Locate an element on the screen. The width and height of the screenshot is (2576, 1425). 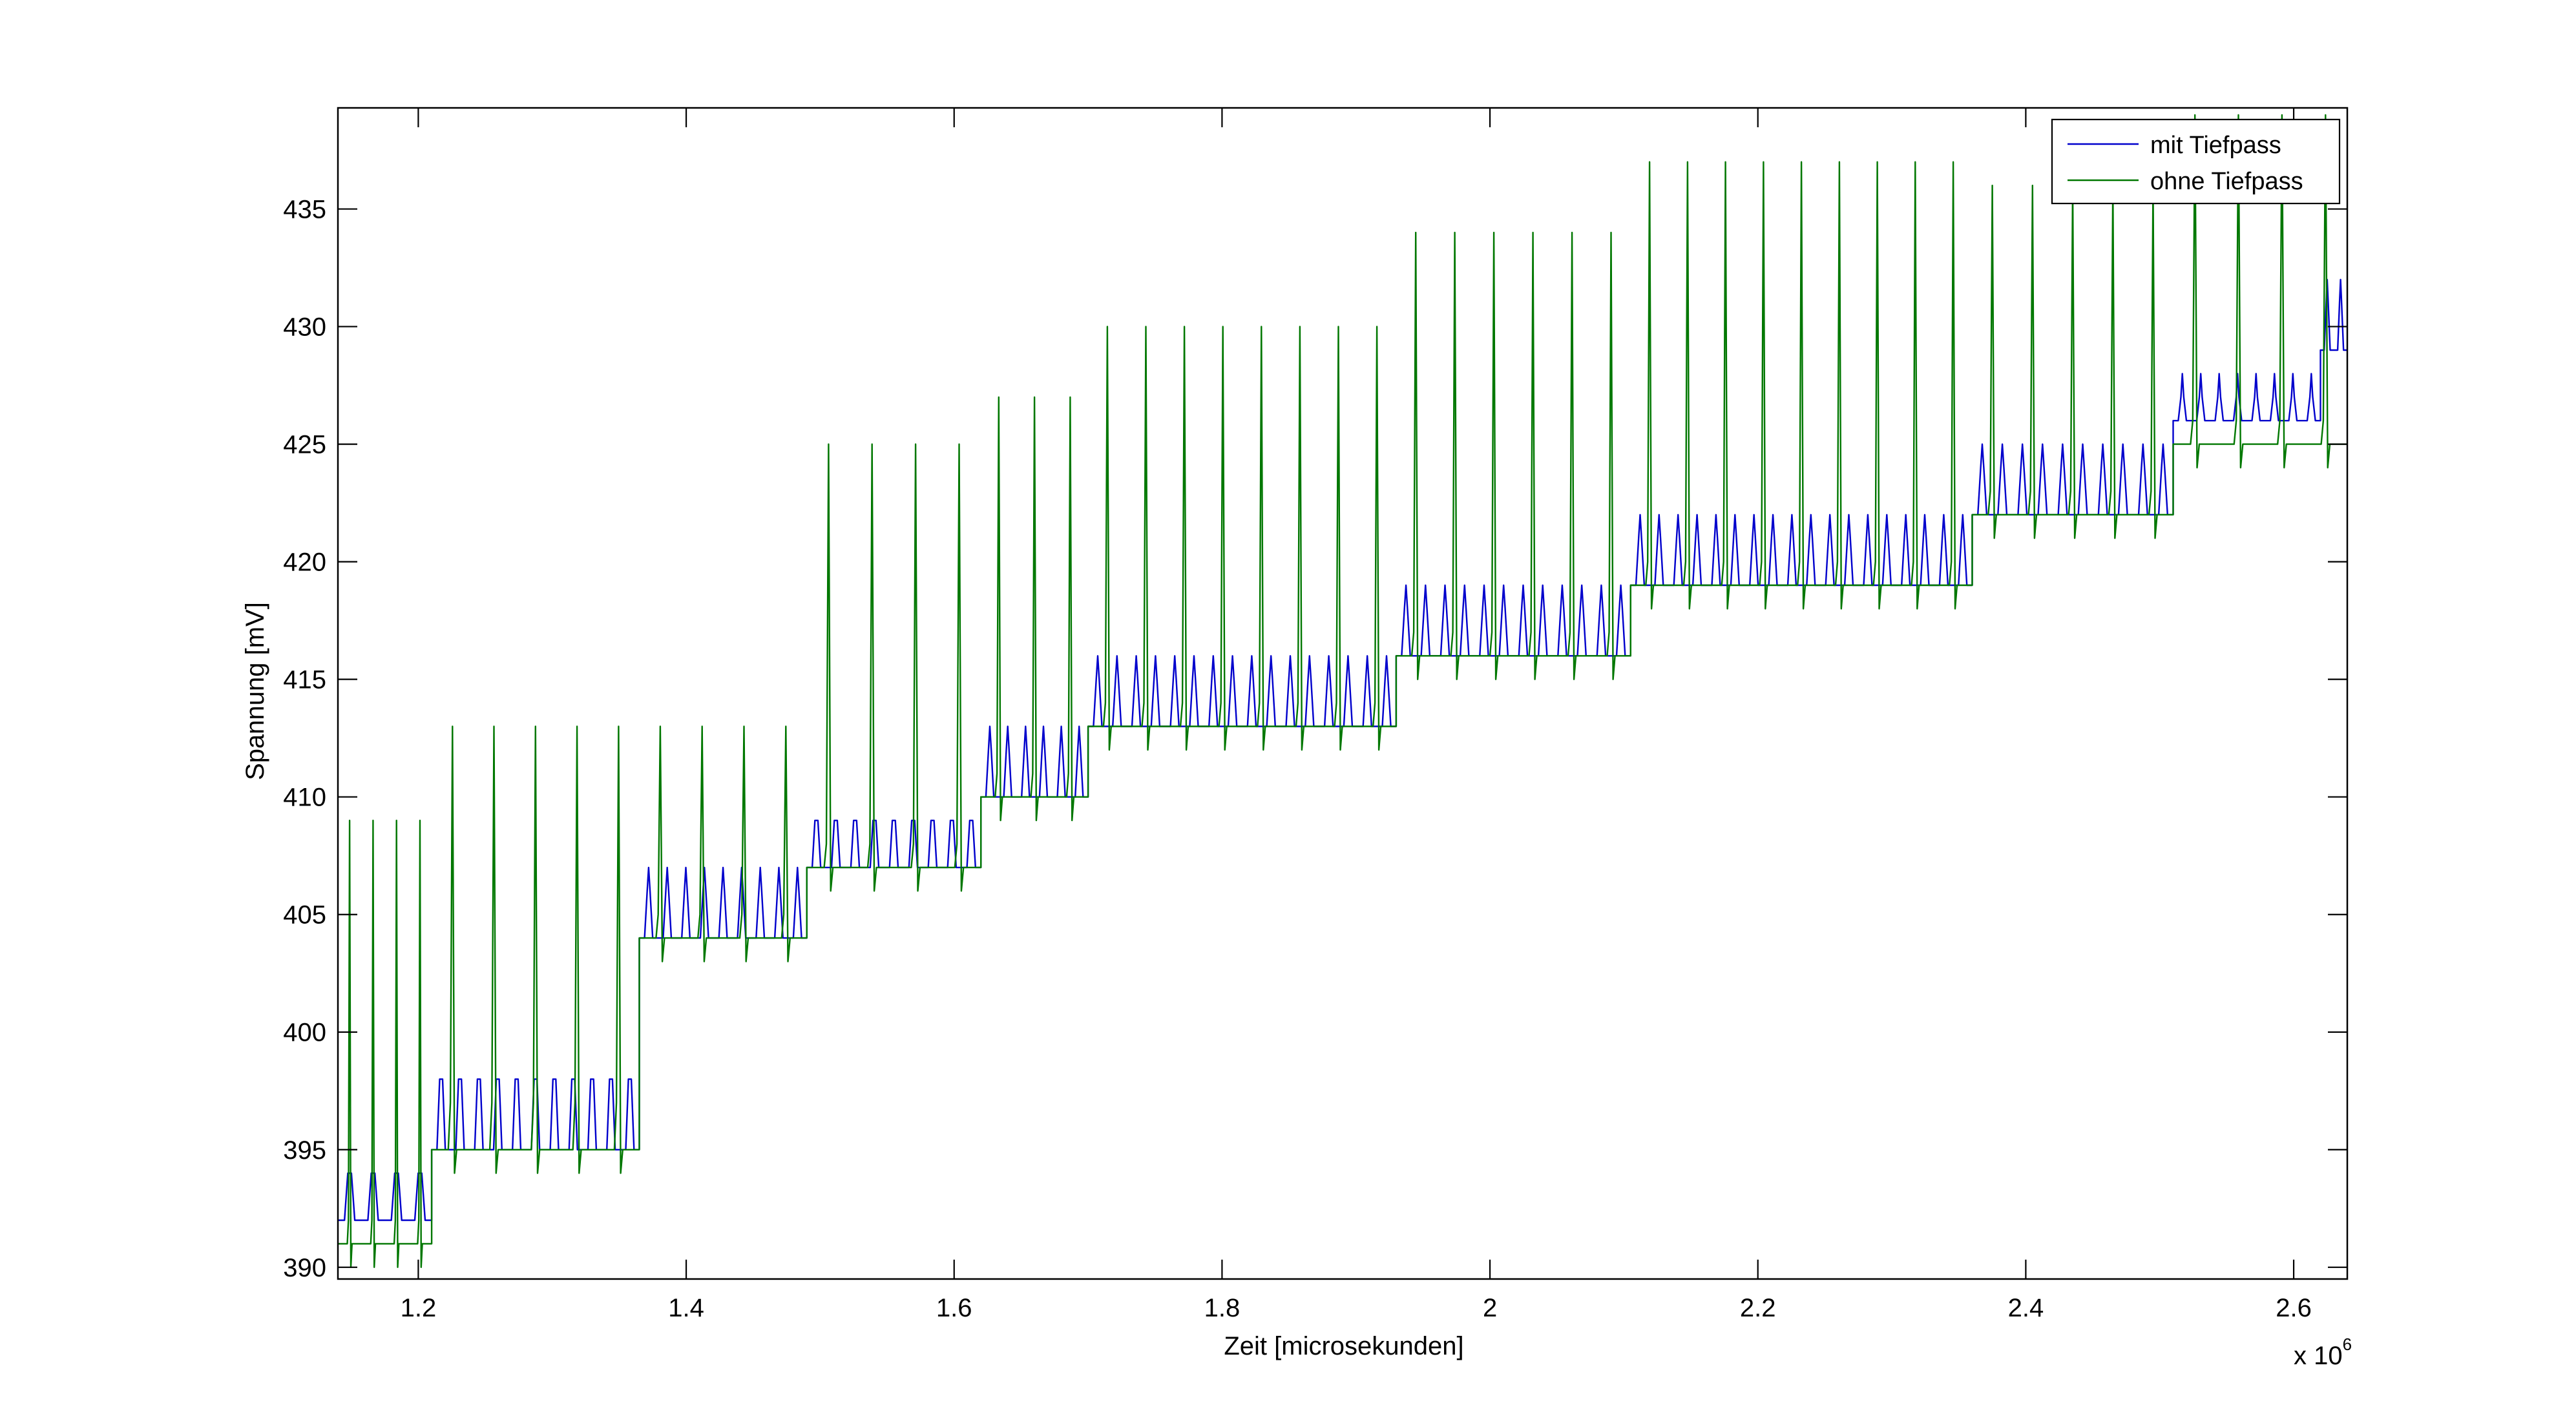
y-tick-label: 400 is located at coordinates (304, 1033).